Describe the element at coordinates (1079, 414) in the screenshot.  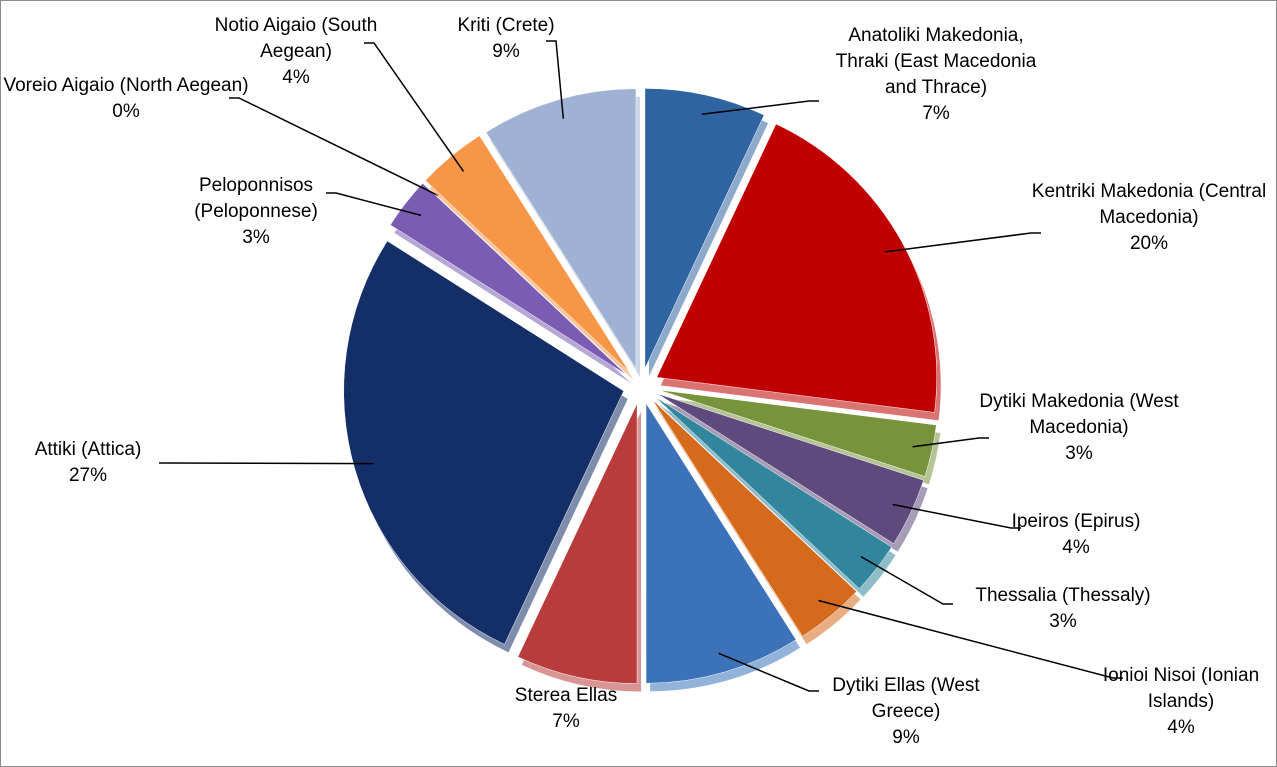
I see `category-label: Dytiki Makedonia (West Macedonia)` at that location.